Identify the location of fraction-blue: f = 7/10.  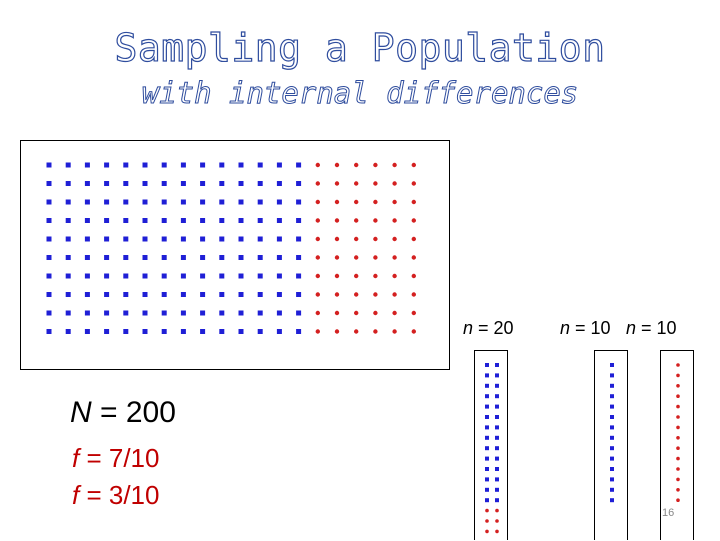
(115, 458).